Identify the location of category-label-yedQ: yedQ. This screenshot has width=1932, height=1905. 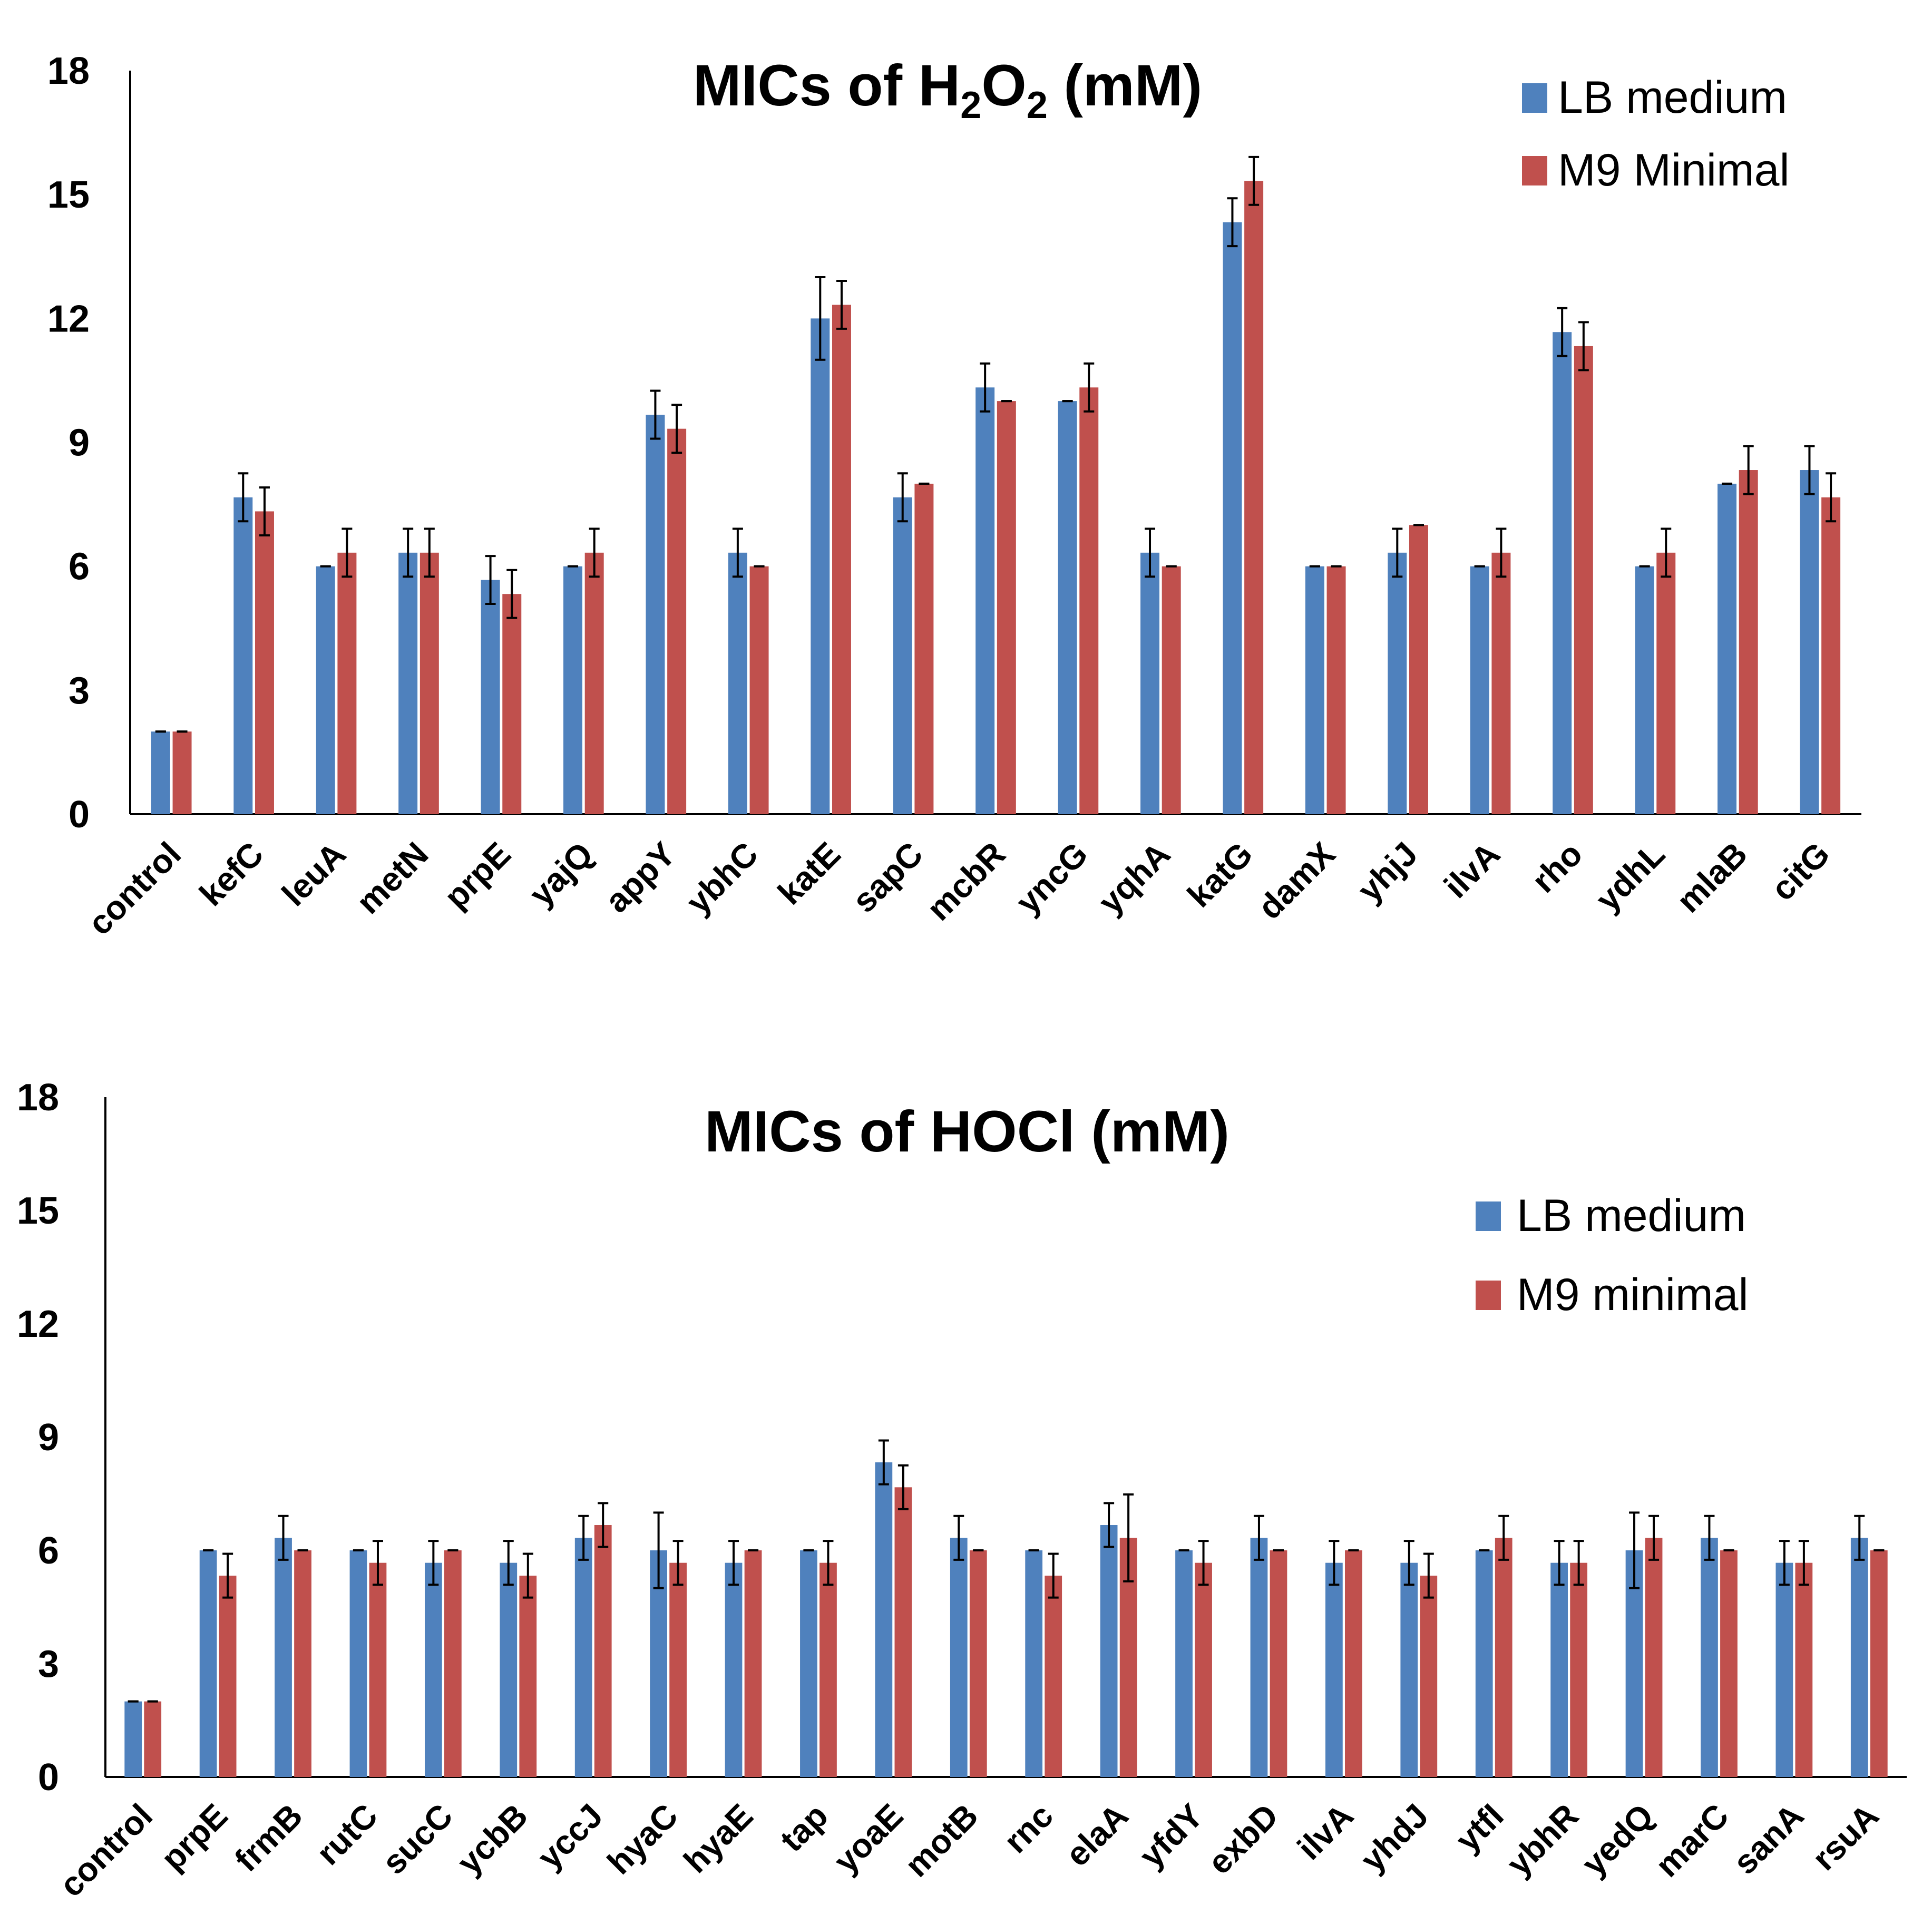
(1617, 1839).